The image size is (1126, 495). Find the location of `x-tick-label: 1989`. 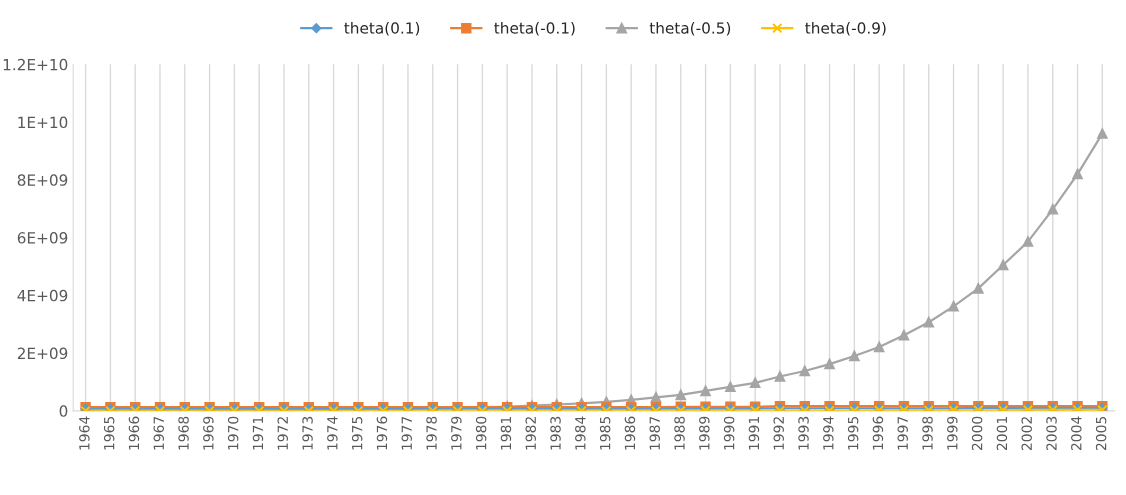

x-tick-label: 1989 is located at coordinates (704, 433).